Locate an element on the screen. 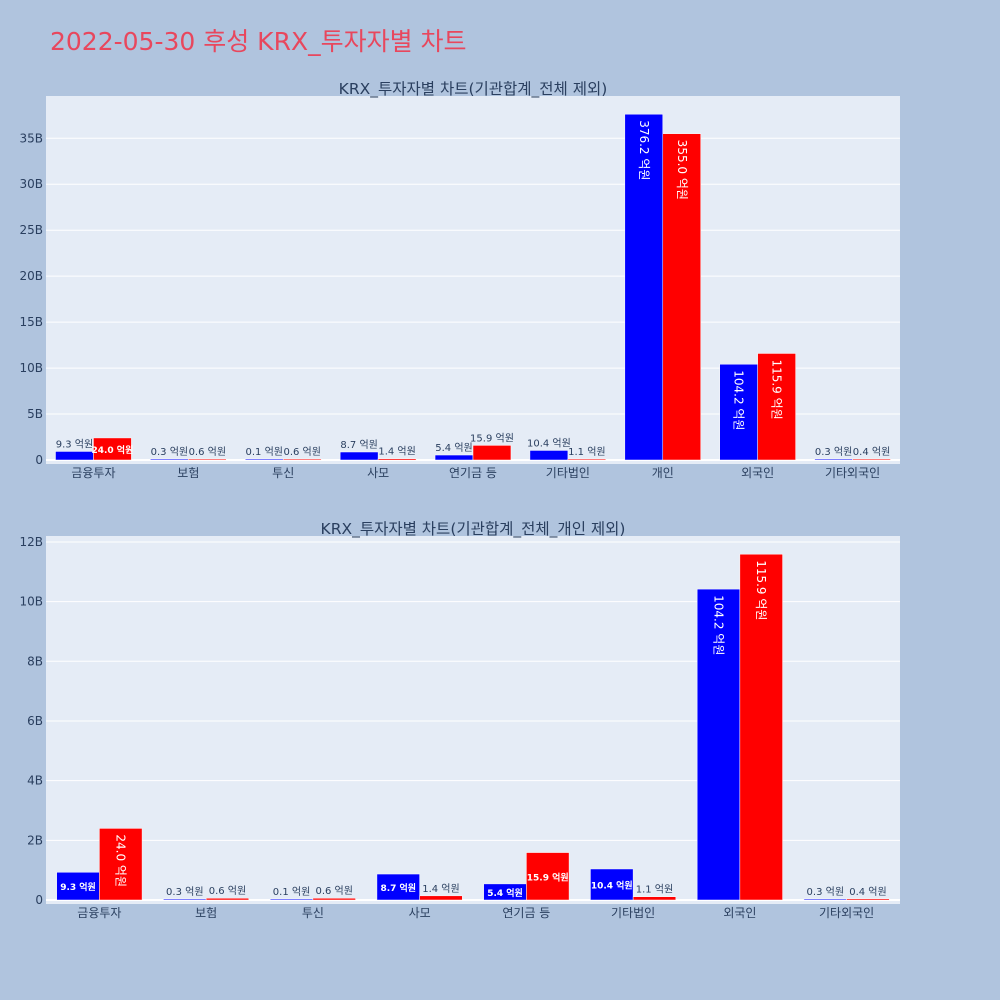  y-tick-label: 4B is located at coordinates (35, 781).